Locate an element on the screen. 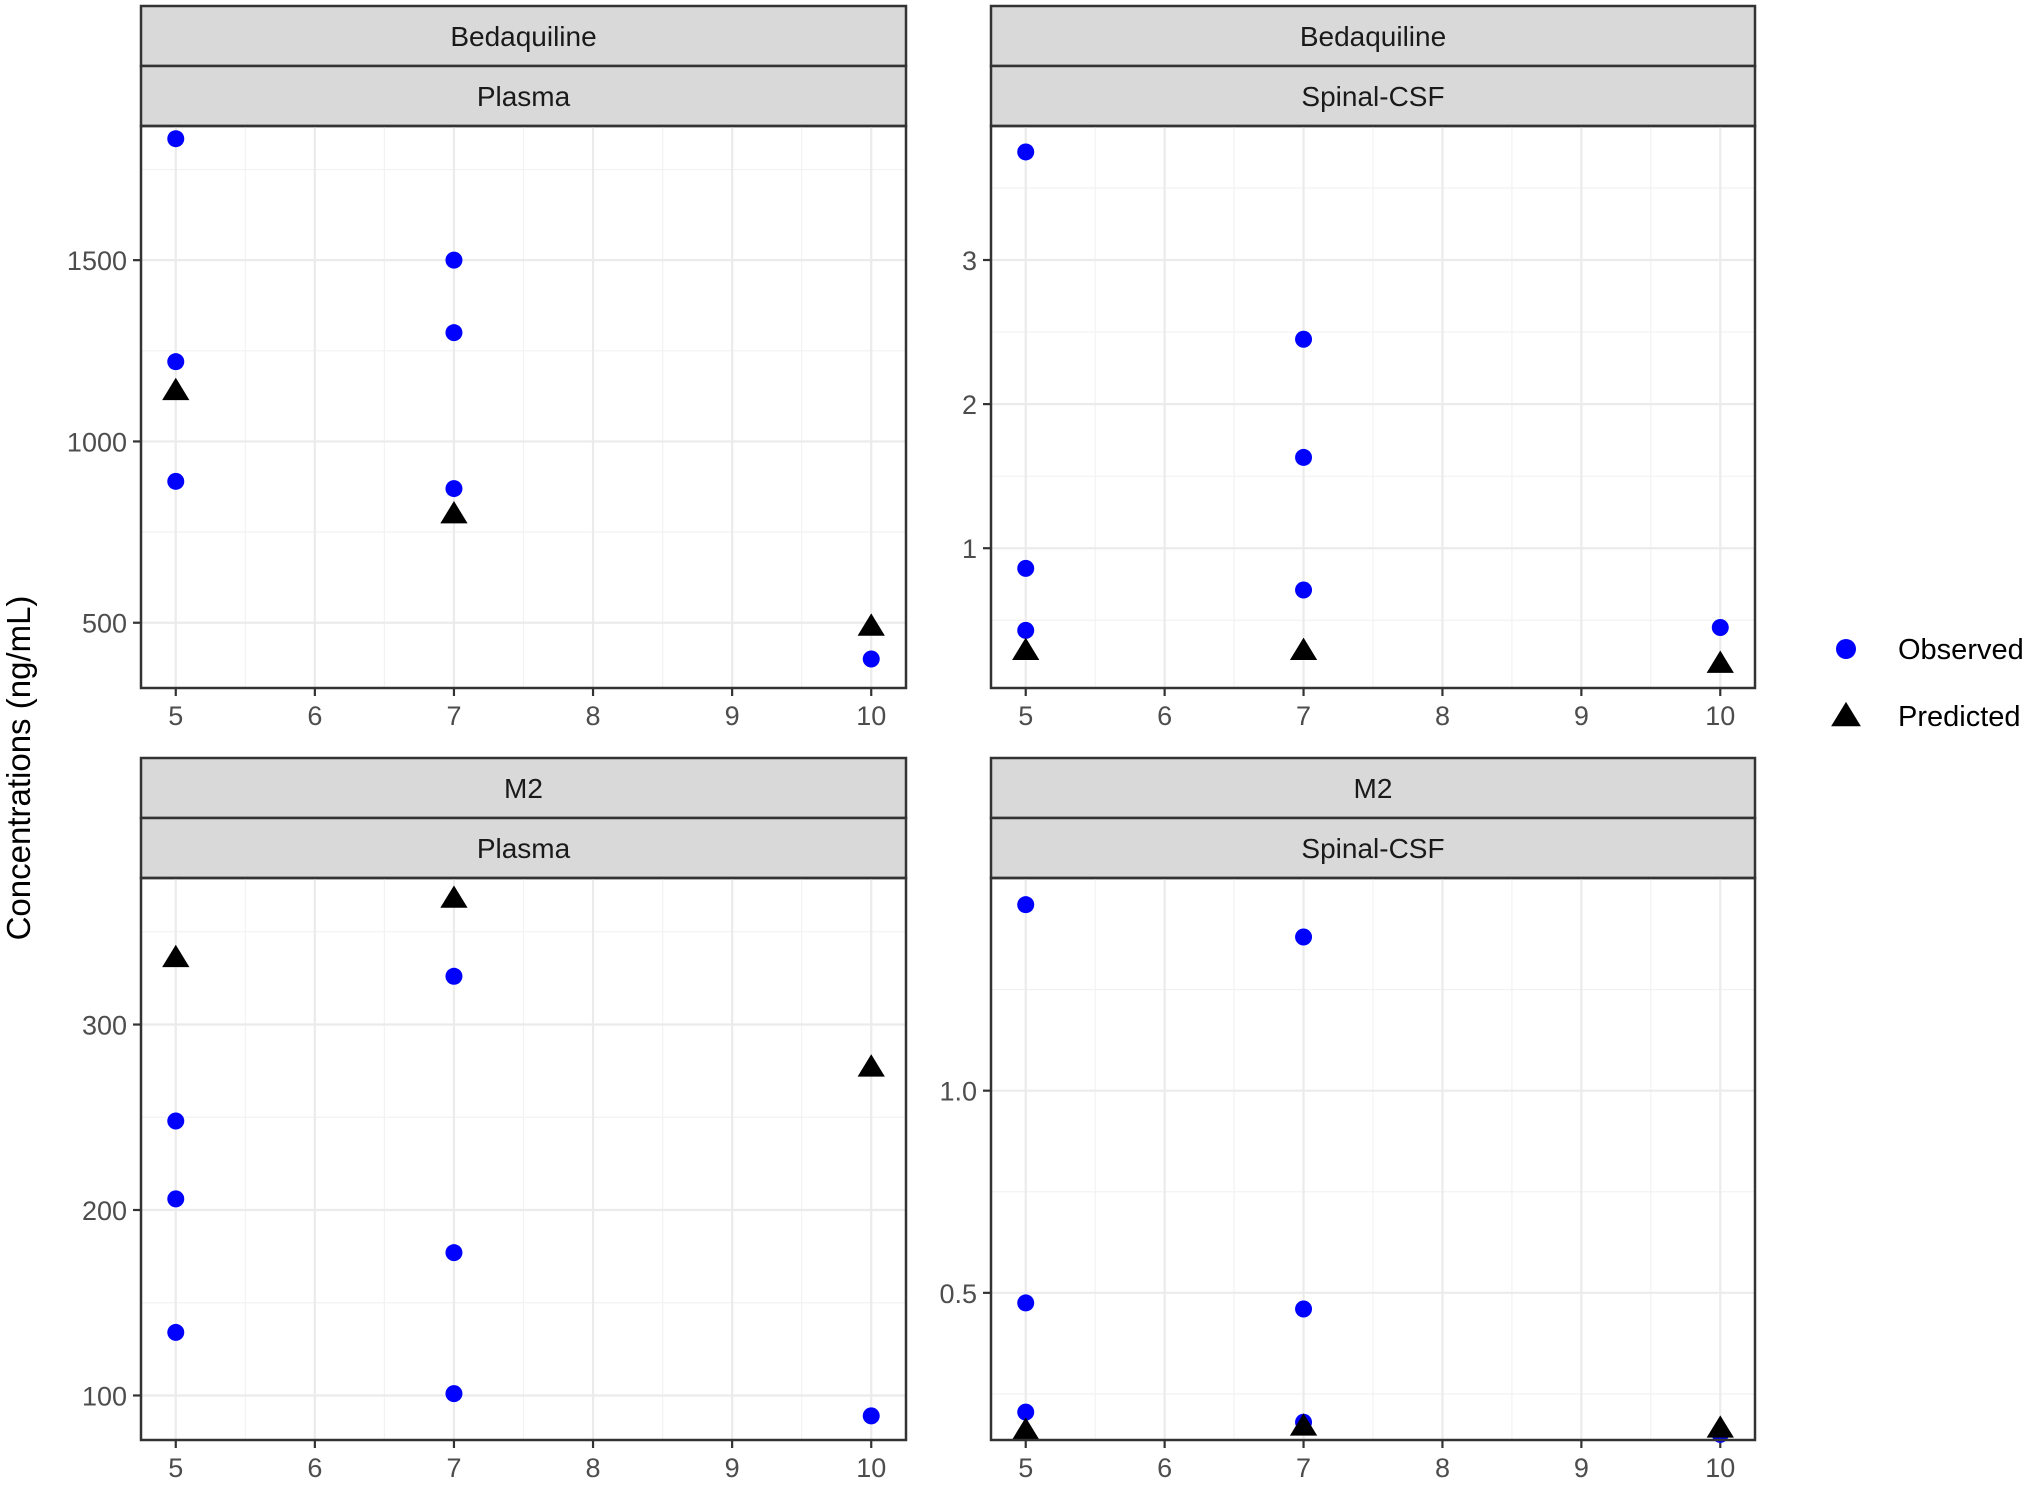  y-tick-label: 3 is located at coordinates (969, 261).